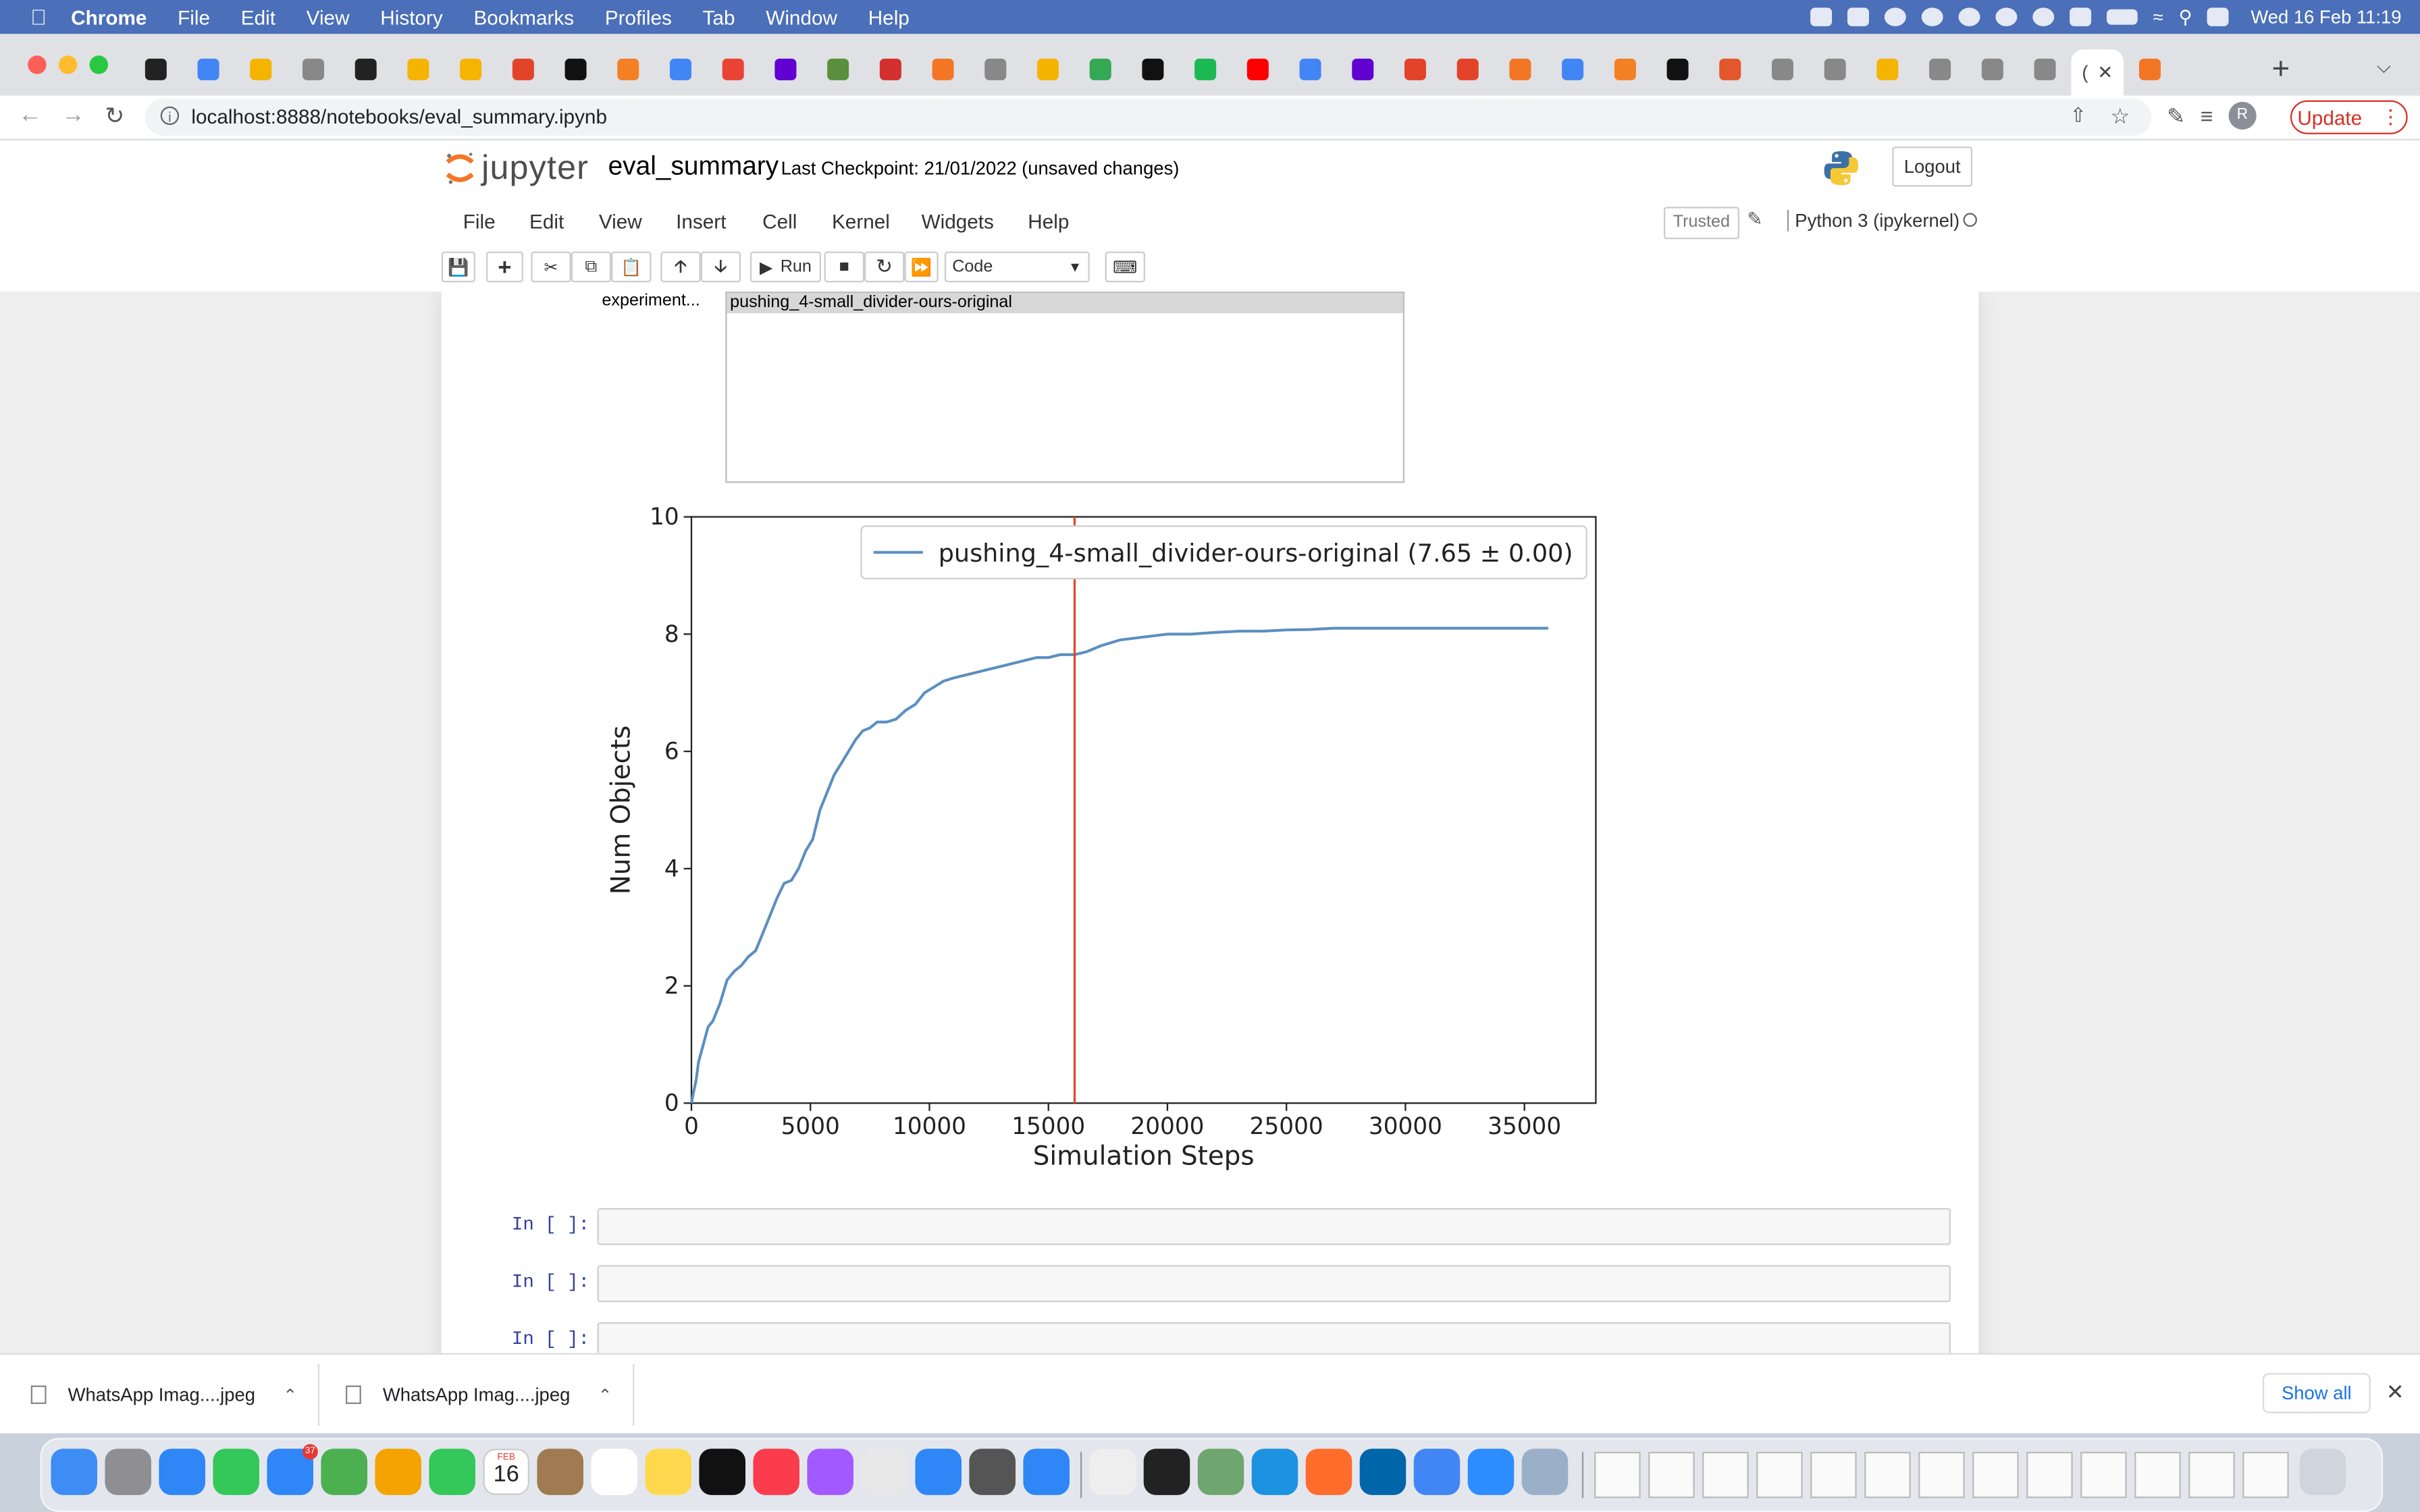 The width and height of the screenshot is (2420, 1512). I want to click on profile-avatar: R, so click(2242, 116).